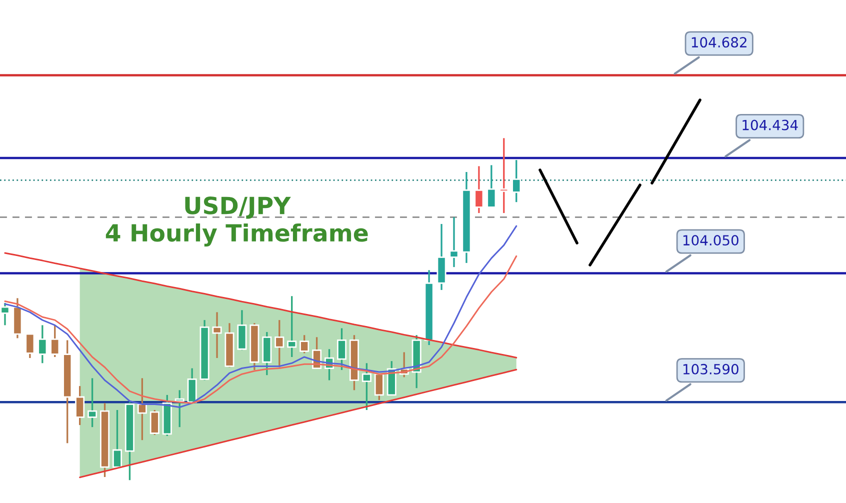  What do you see at coordinates (770, 125) in the screenshot?
I see `text: 104.434` at bounding box center [770, 125].